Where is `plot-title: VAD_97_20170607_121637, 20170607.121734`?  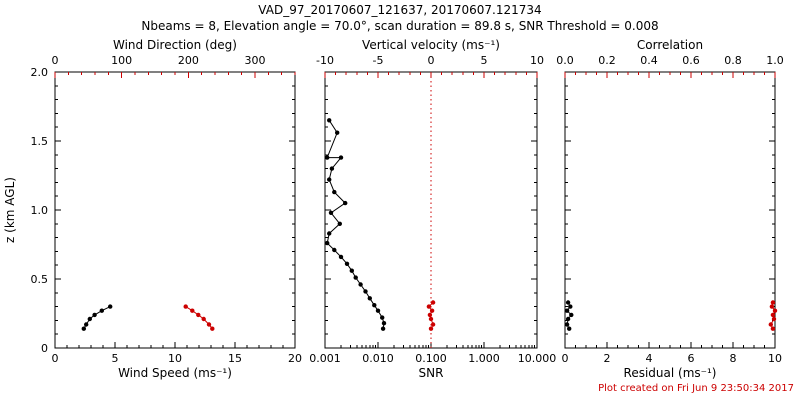 plot-title: VAD_97_20170607_121637, 20170607.121734 is located at coordinates (400, 10).